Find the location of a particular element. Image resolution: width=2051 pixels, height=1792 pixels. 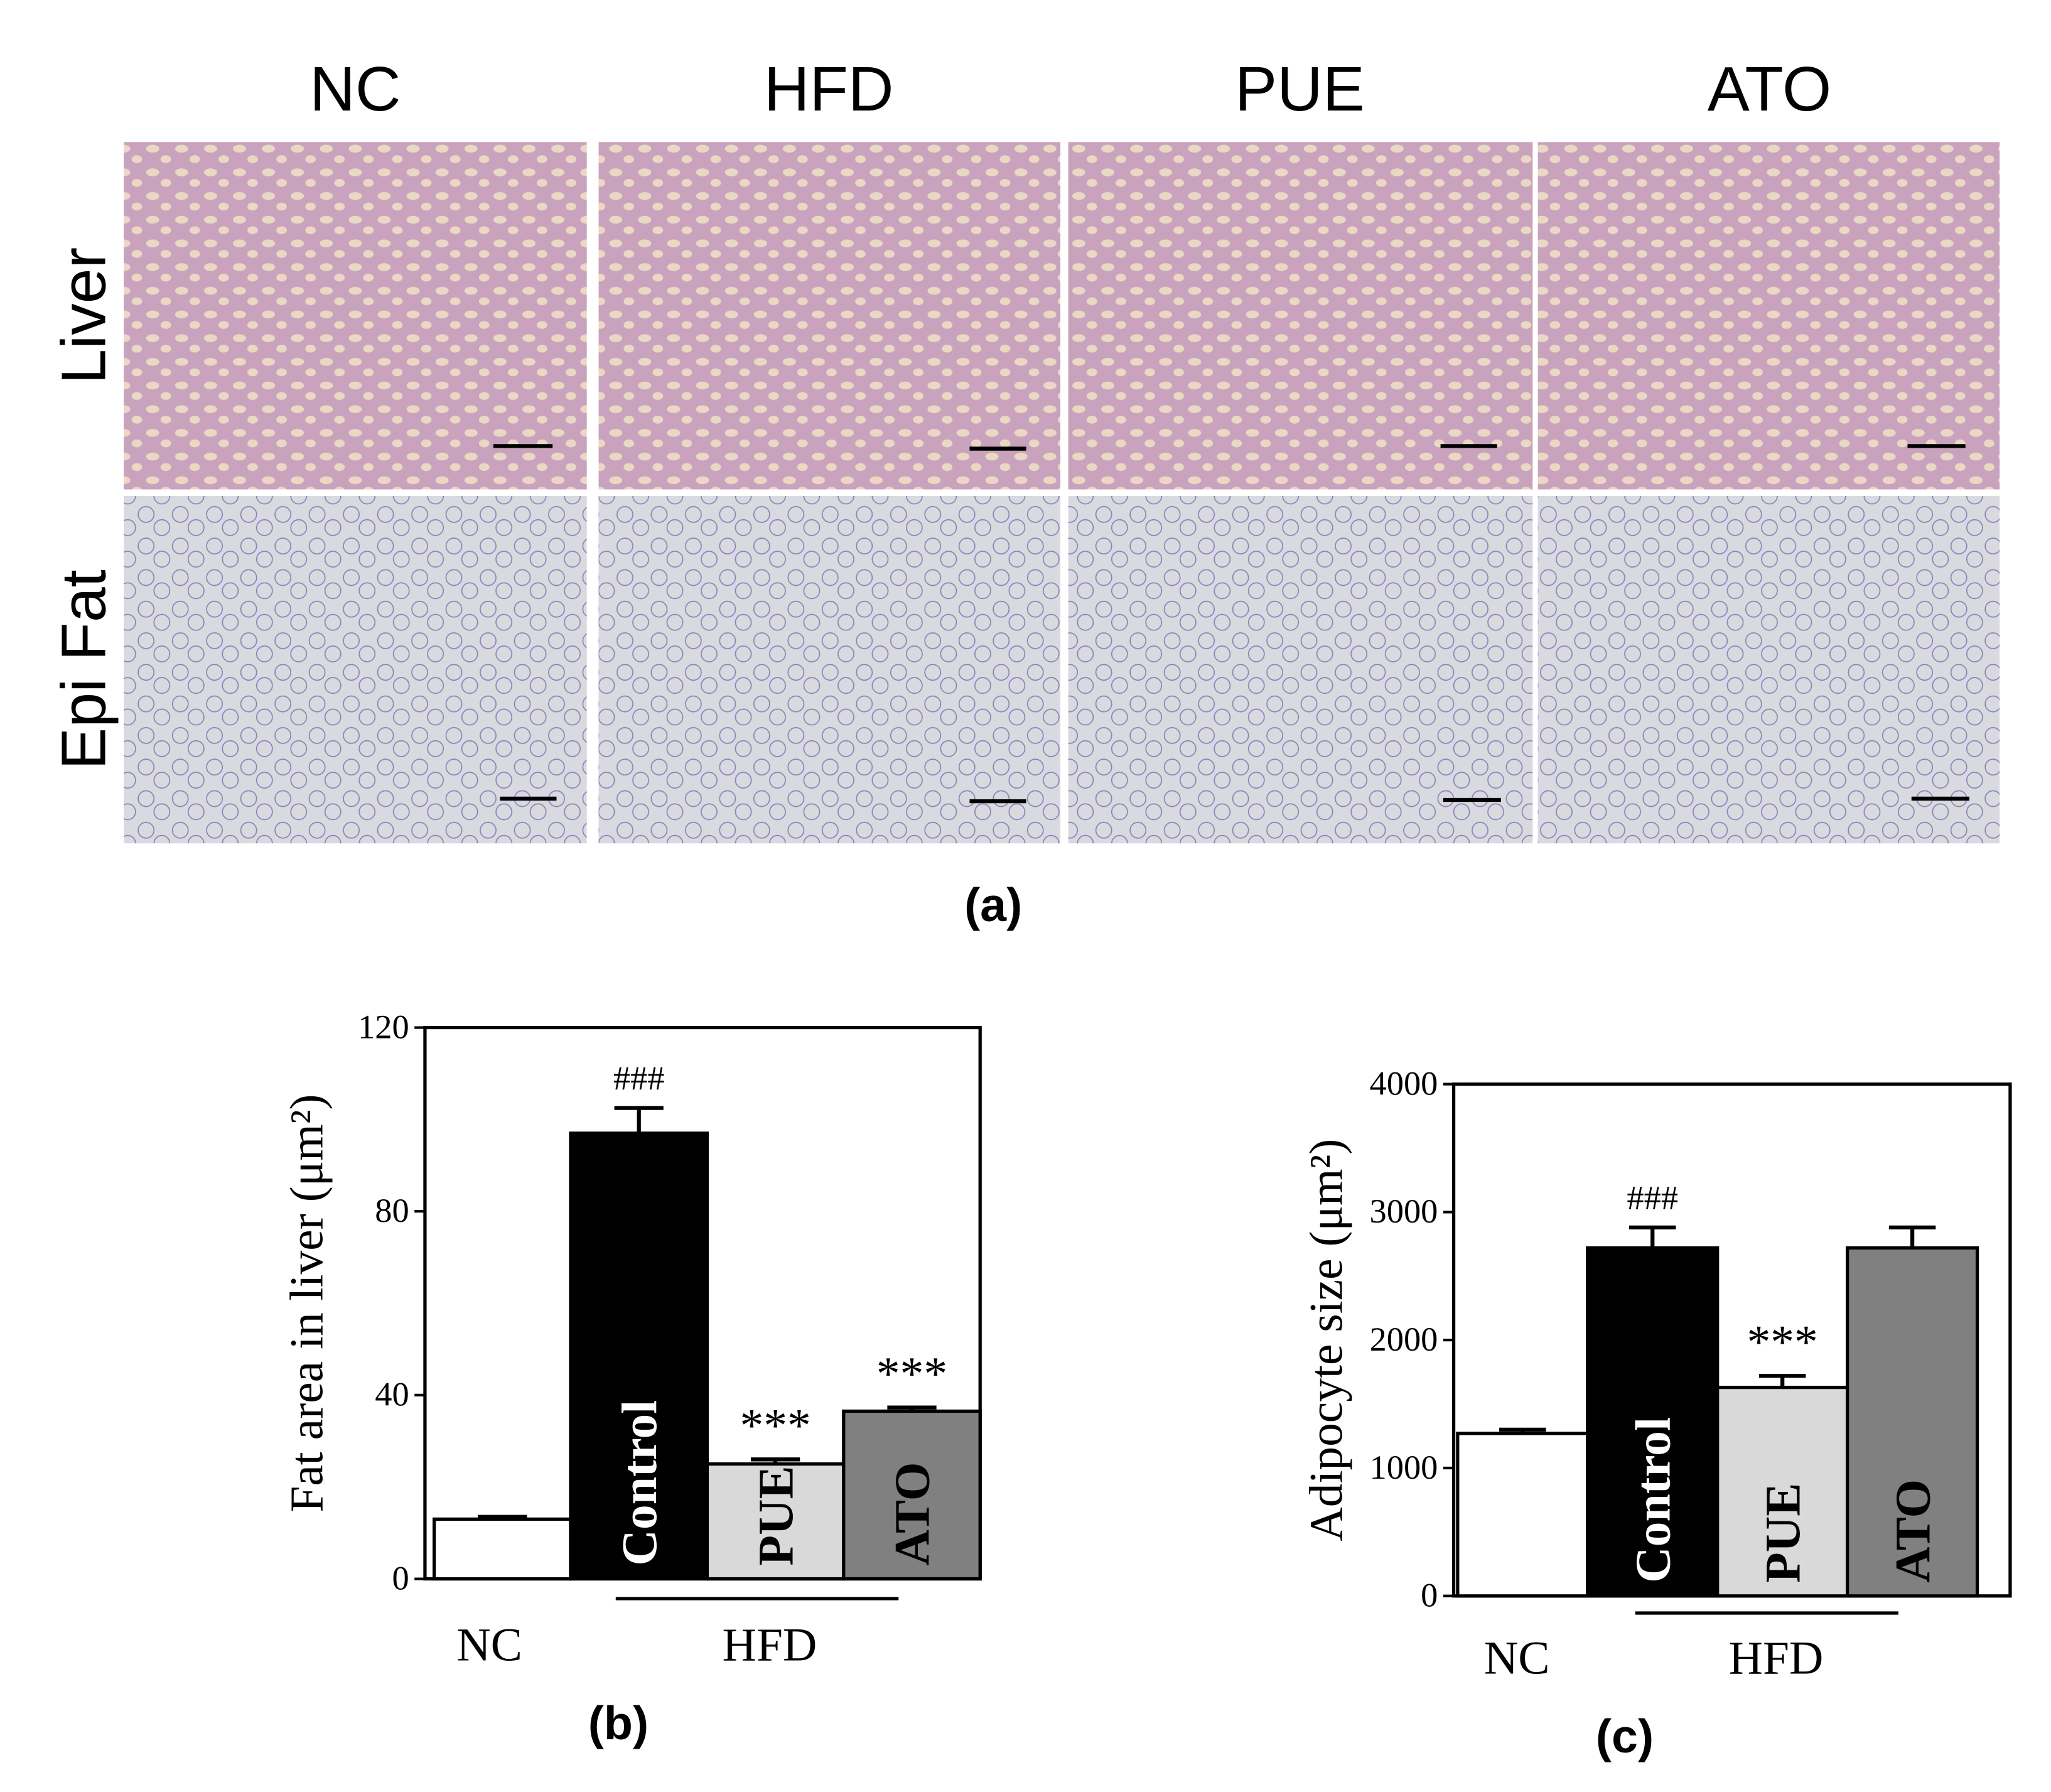

row-label: Epi Fat is located at coordinates (84, 670).